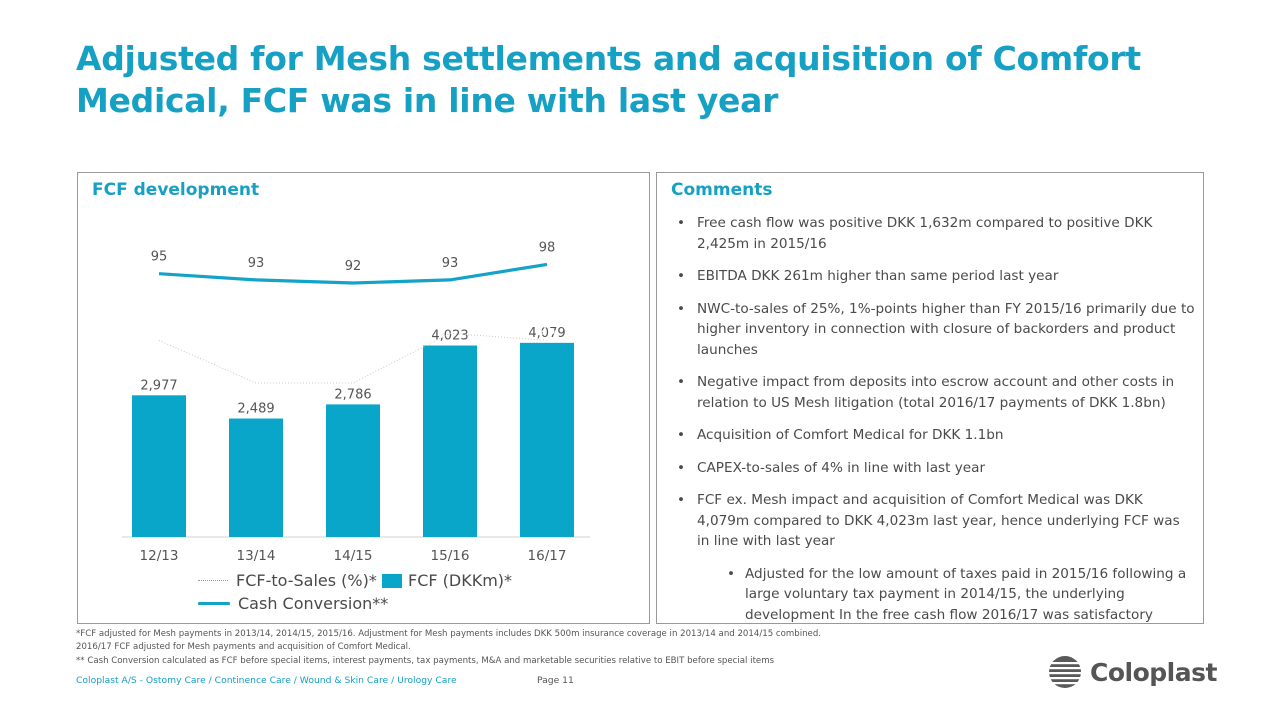 This screenshot has width=1280, height=720. Describe the element at coordinates (555, 680) in the screenshot. I see `page-number: Page 11` at that location.